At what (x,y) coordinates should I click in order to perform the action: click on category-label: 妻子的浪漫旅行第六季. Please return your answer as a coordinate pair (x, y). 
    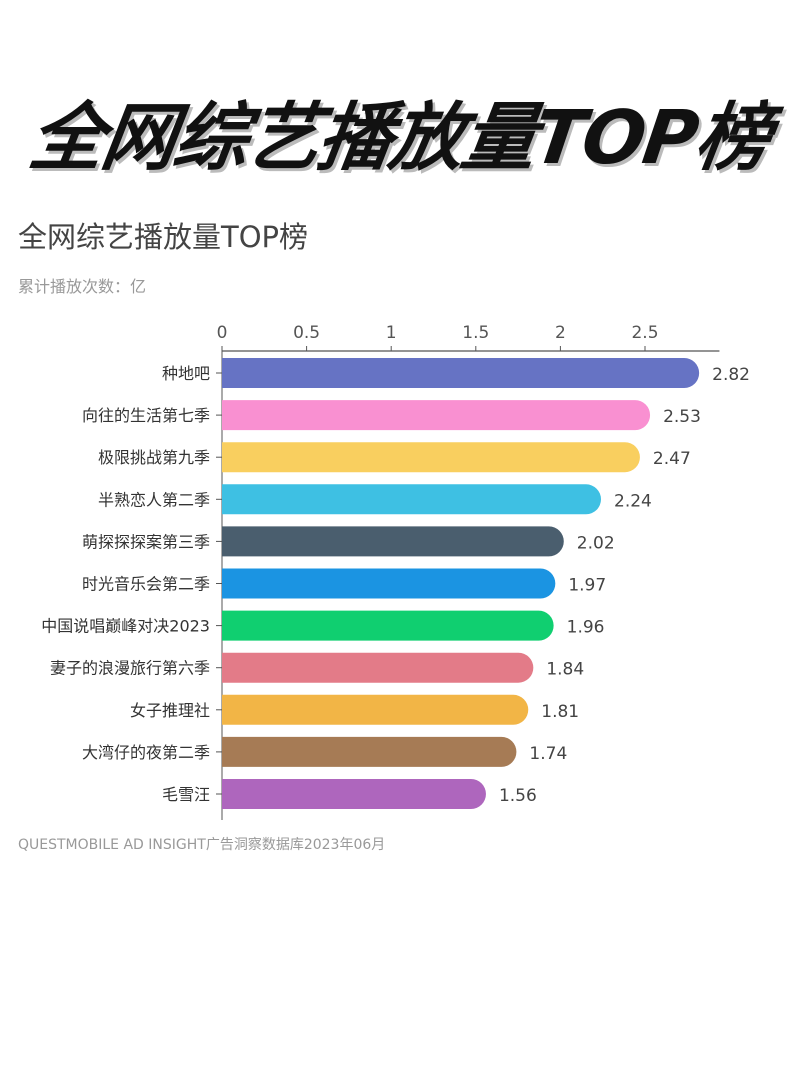
    Looking at the image, I should click on (130, 668).